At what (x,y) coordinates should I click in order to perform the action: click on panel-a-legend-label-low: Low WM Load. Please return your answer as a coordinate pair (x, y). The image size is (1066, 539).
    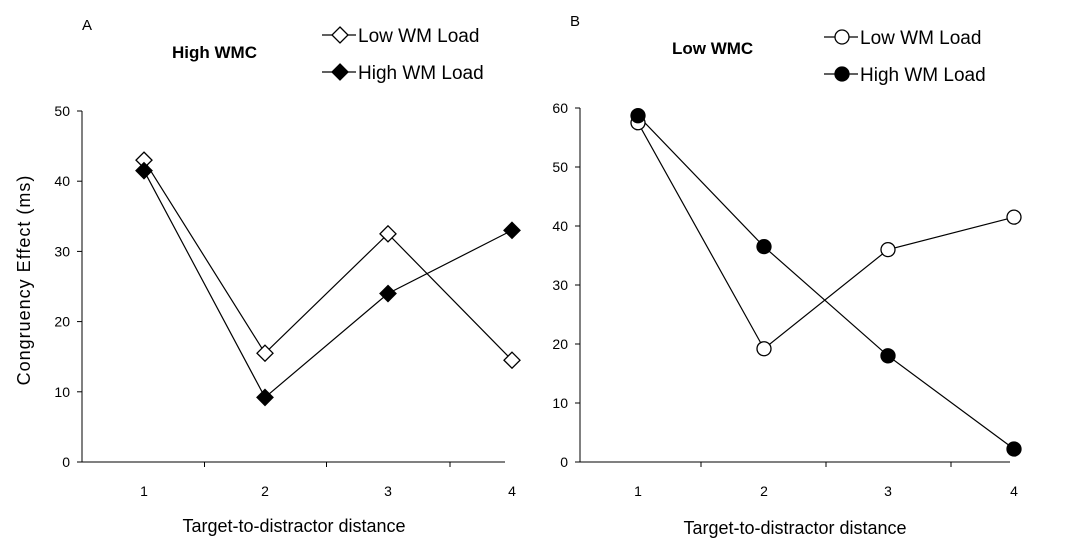
    Looking at the image, I should click on (418, 36).